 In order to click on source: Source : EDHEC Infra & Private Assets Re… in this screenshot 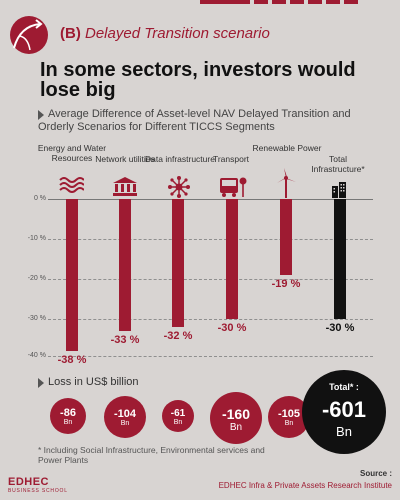, I will do `click(305, 480)`.